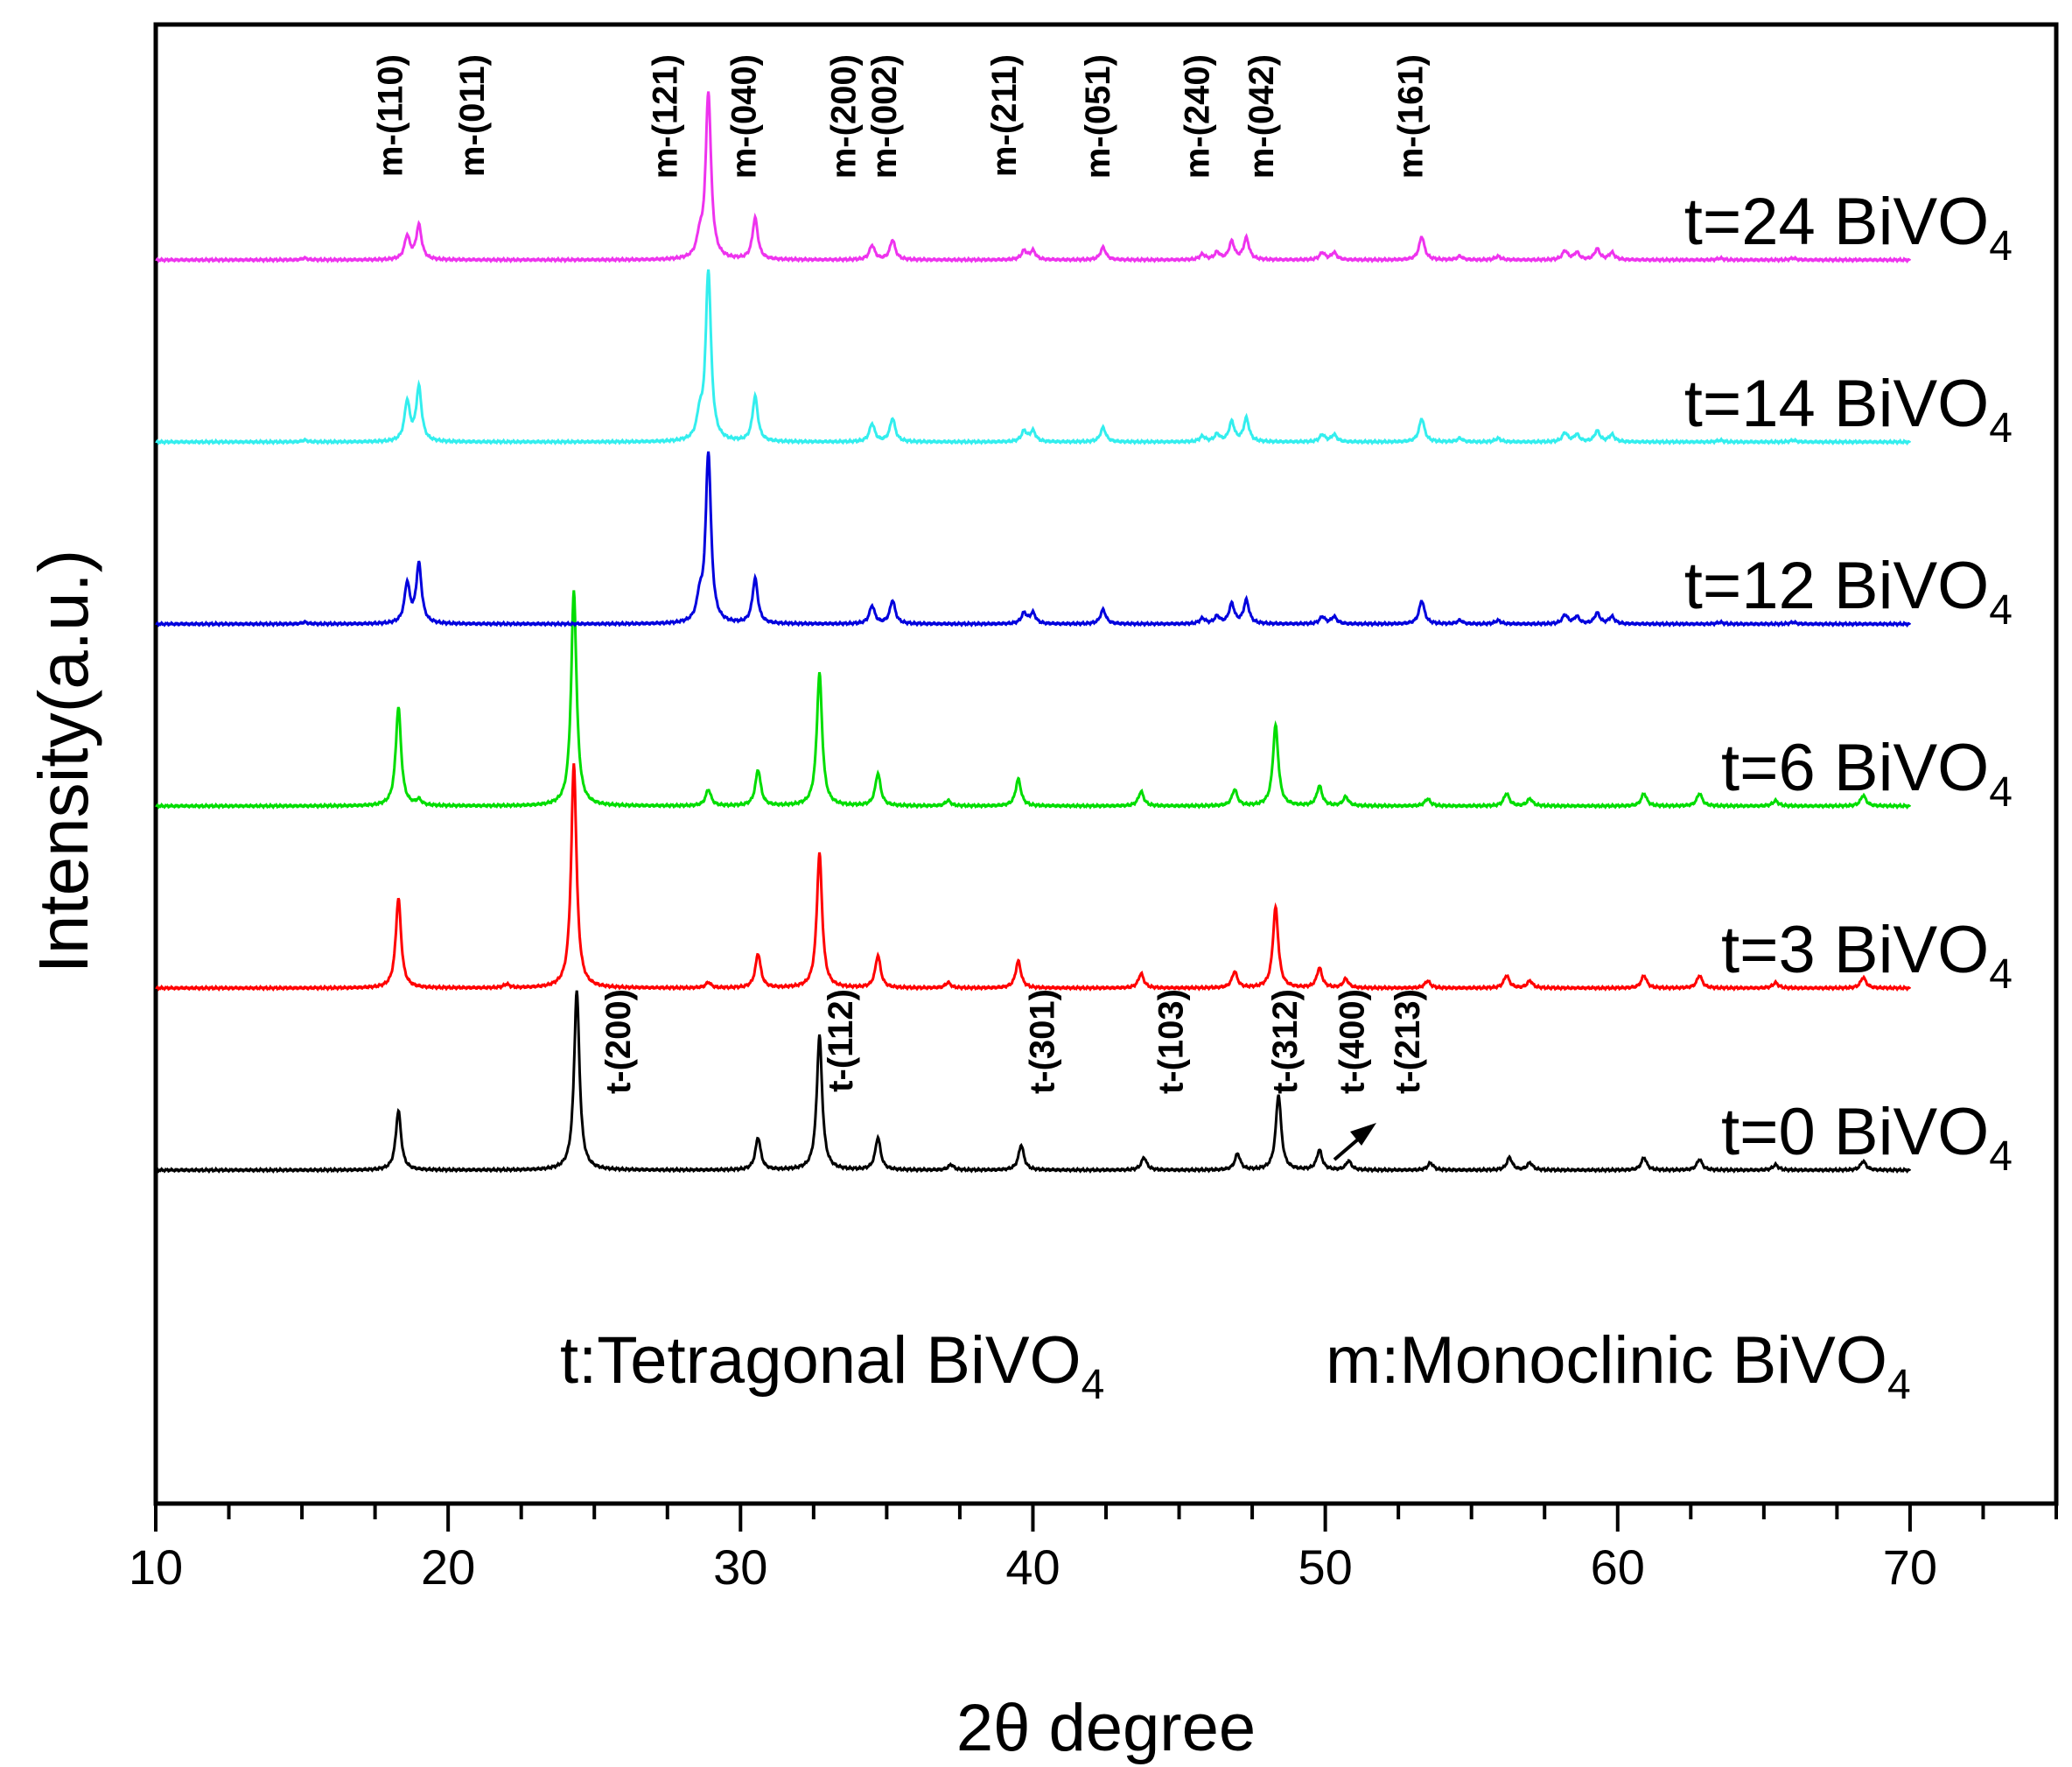  What do you see at coordinates (156, 1567) in the screenshot?
I see `x-tick-label: 10` at bounding box center [156, 1567].